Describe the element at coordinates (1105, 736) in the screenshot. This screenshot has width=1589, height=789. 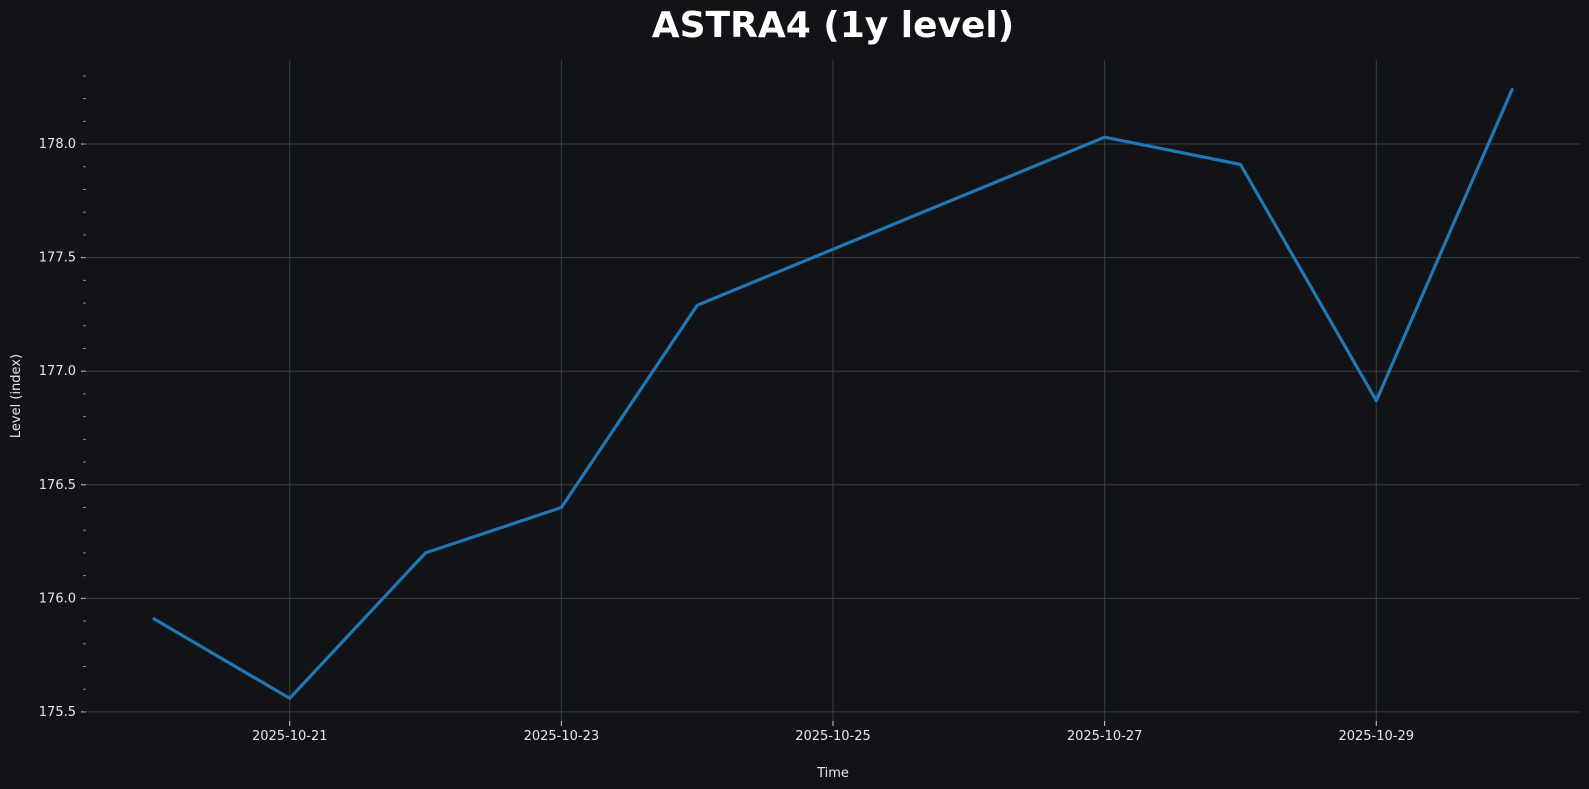
I see `x-tick-label: 2025-10-27` at that location.